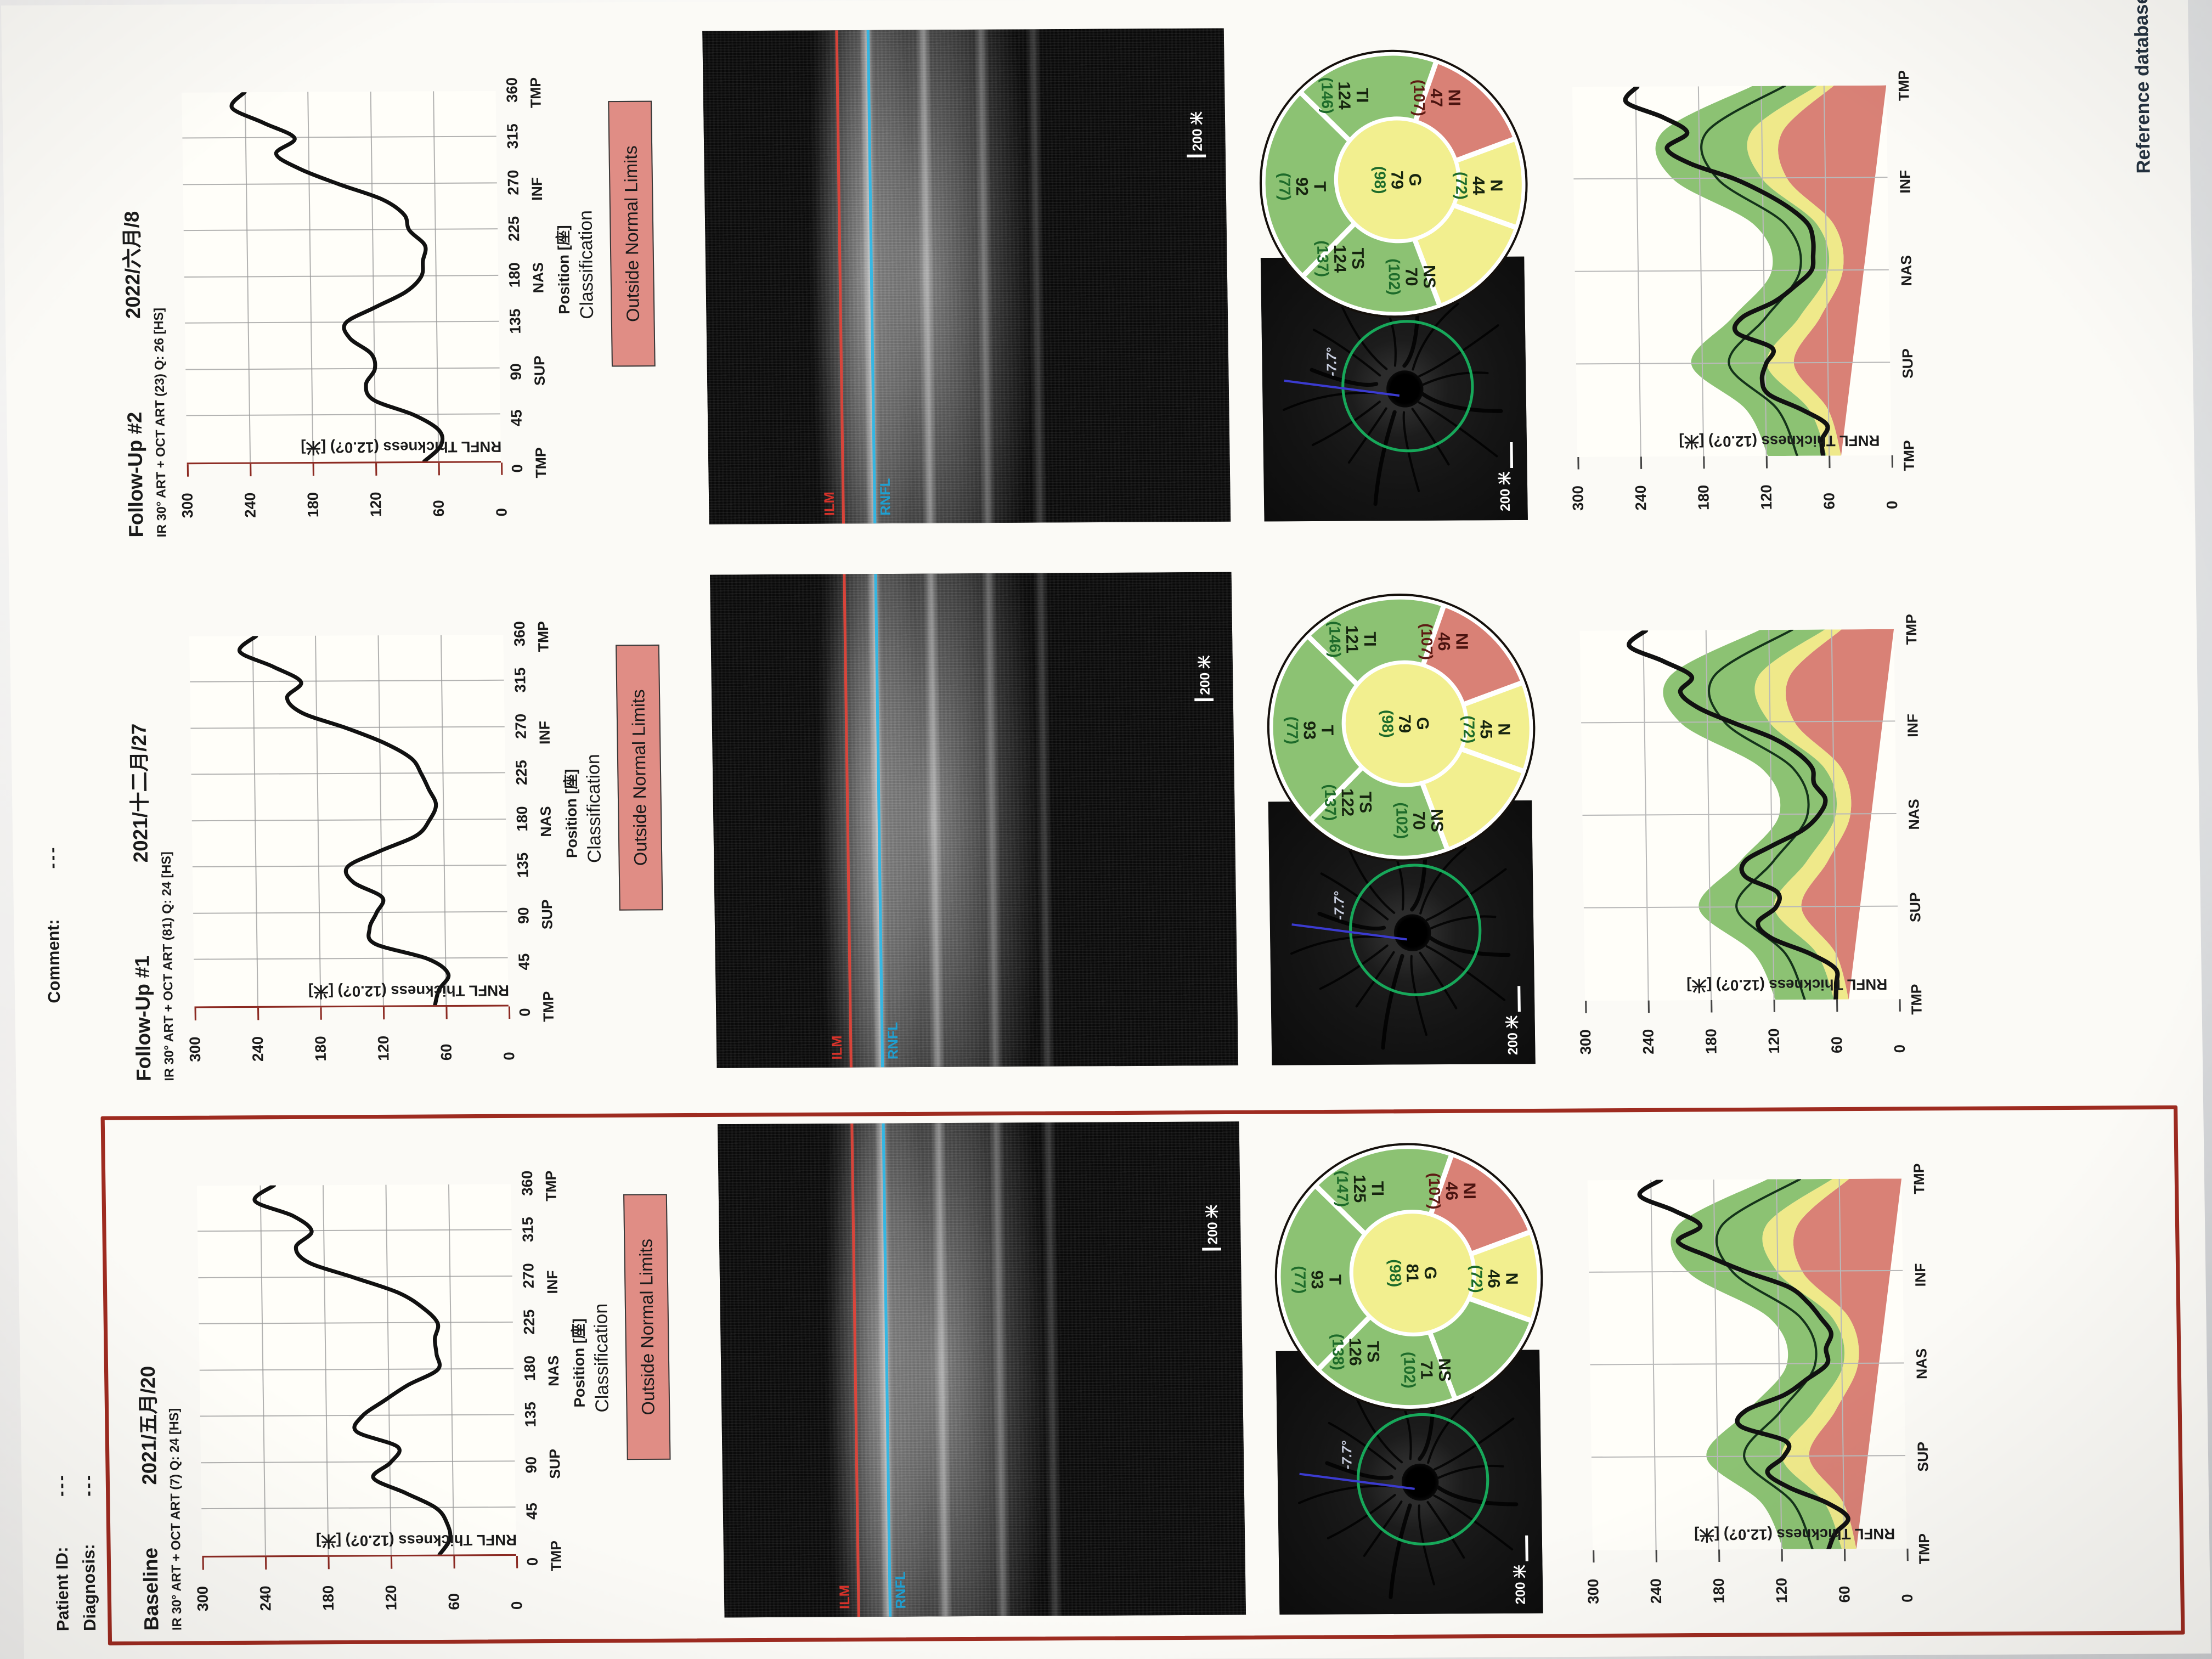  What do you see at coordinates (175, 1520) in the screenshot?
I see `column-subtitle-0: IR 30° ART + OCT ART (7) Q: 24 [HS]` at bounding box center [175, 1520].